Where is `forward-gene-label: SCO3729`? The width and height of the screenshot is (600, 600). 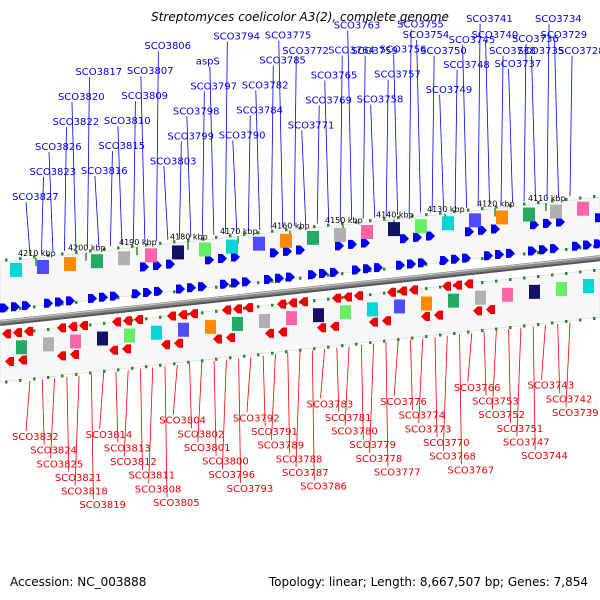 forward-gene-label: SCO3729 is located at coordinates (564, 35).